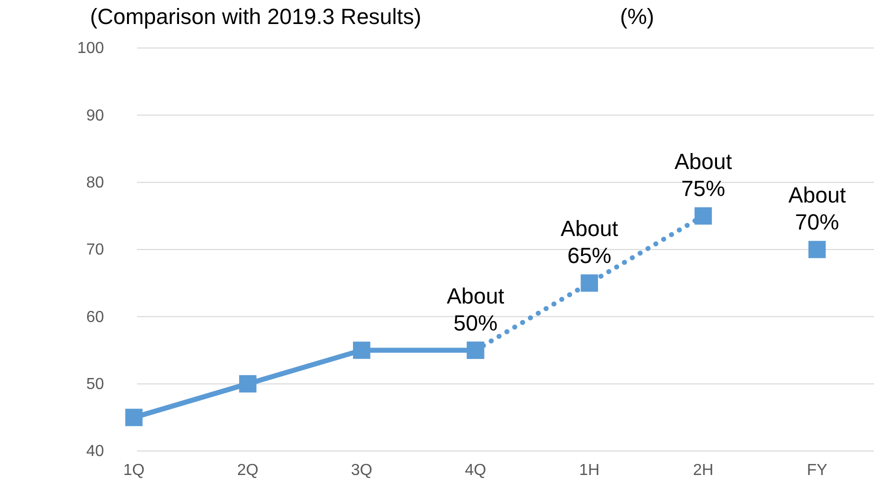 The image size is (874, 489). Describe the element at coordinates (247, 470) in the screenshot. I see `x-tick-label: 2Q` at that location.